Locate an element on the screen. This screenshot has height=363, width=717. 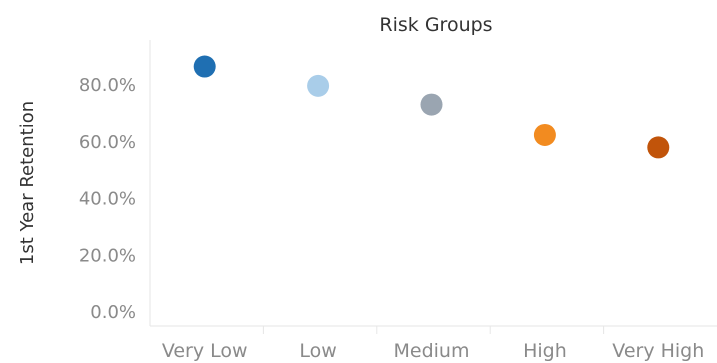
x-axis: Very Low Low Medium High Very High is located at coordinates (433, 343).